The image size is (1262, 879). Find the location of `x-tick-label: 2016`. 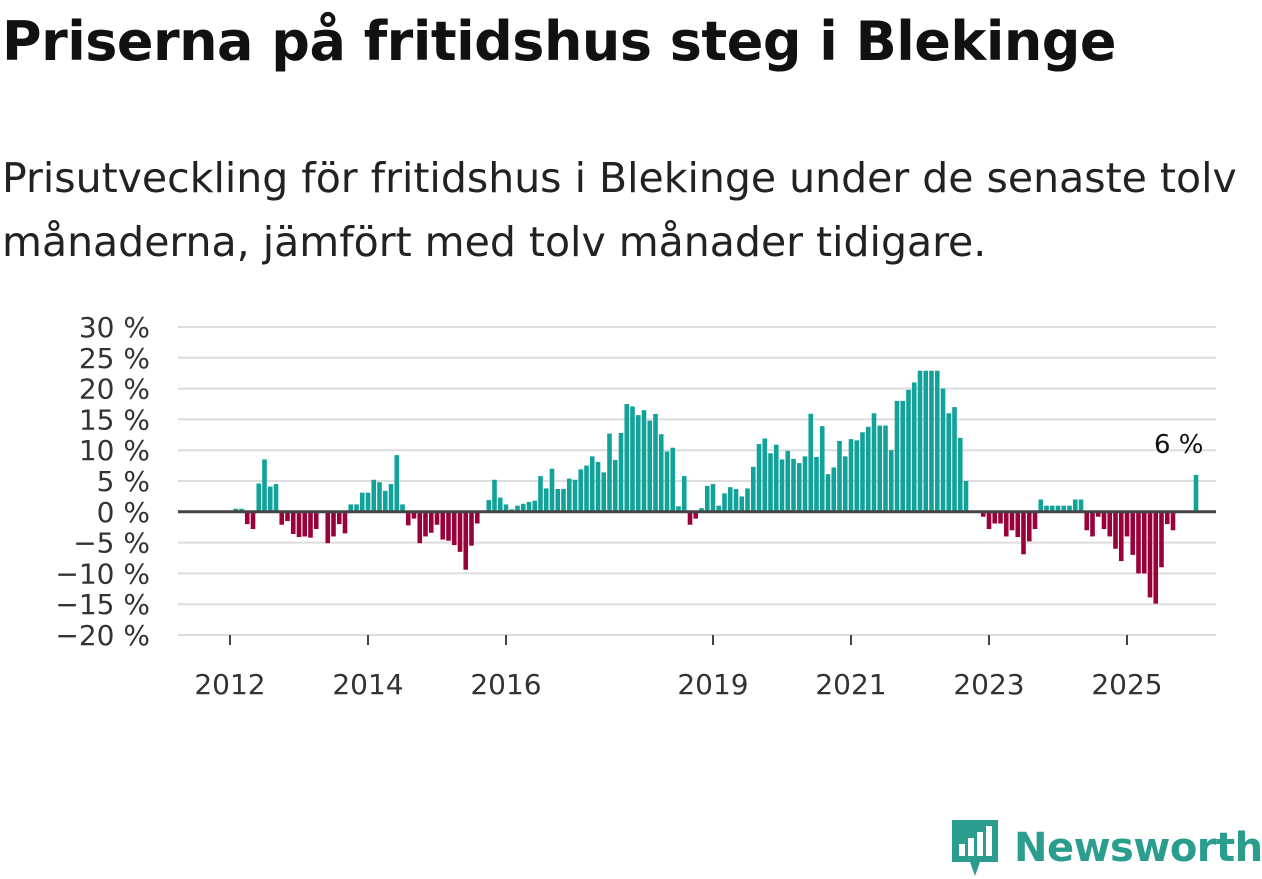

x-tick-label: 2016 is located at coordinates (505, 684).